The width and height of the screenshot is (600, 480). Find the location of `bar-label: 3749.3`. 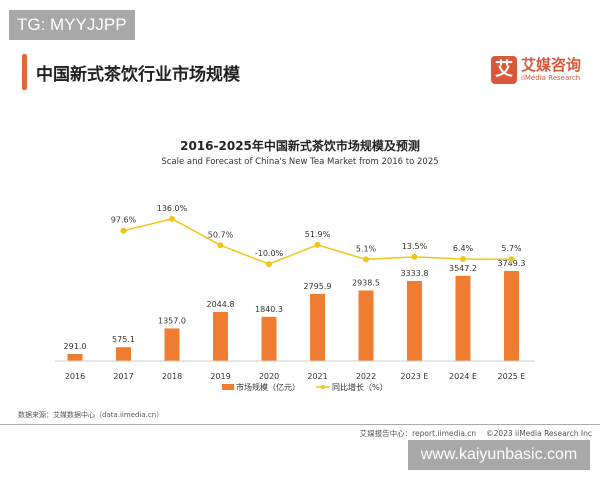

bar-label: 3749.3 is located at coordinates (512, 263).